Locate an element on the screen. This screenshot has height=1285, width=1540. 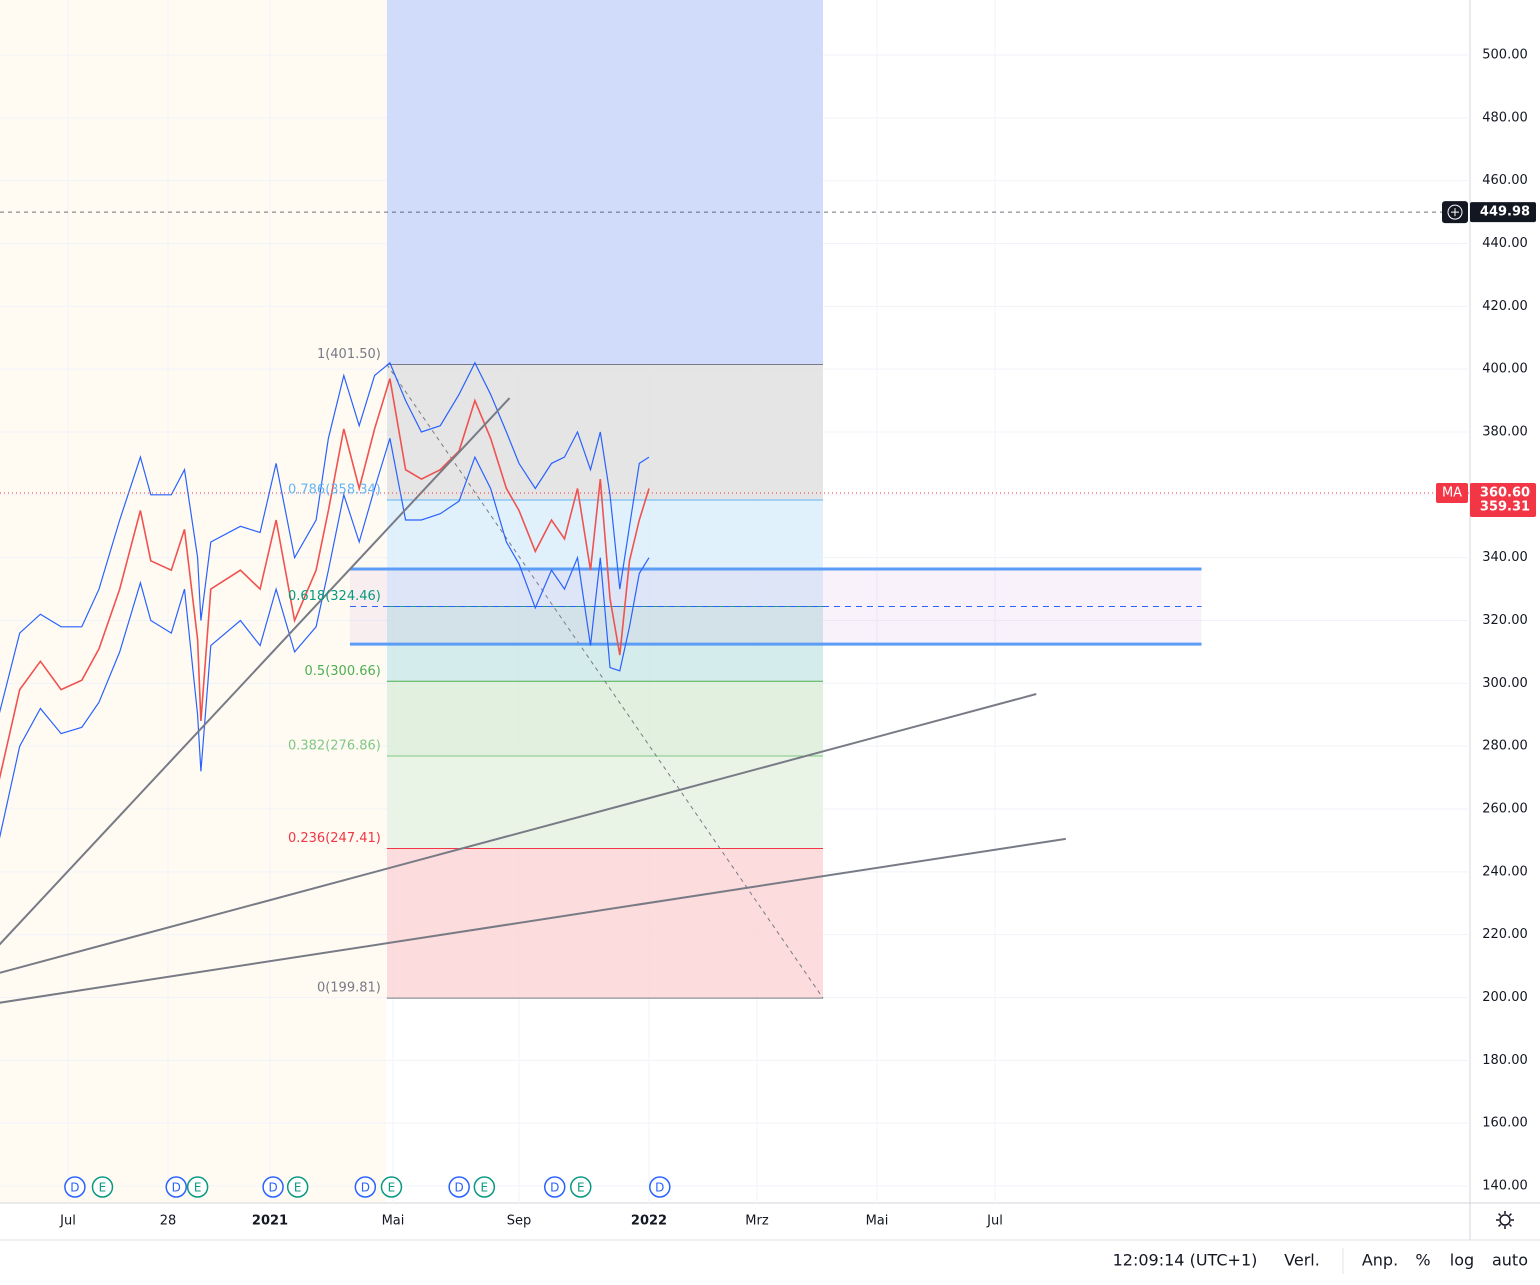
button-icon is located at coordinates (1455, 212).